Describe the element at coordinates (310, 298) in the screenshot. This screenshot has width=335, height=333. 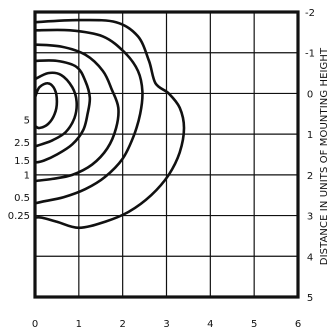
I see `y-tick-label: 5` at that location.